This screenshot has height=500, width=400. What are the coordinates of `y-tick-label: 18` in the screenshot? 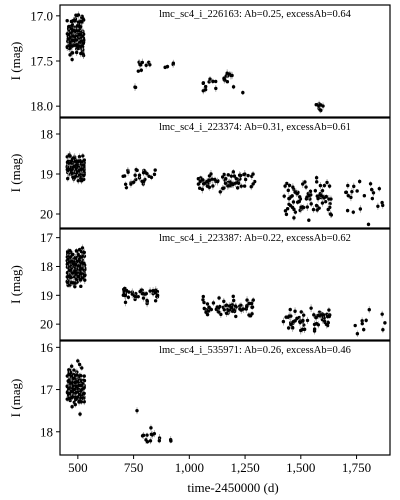 It's located at (46, 431).